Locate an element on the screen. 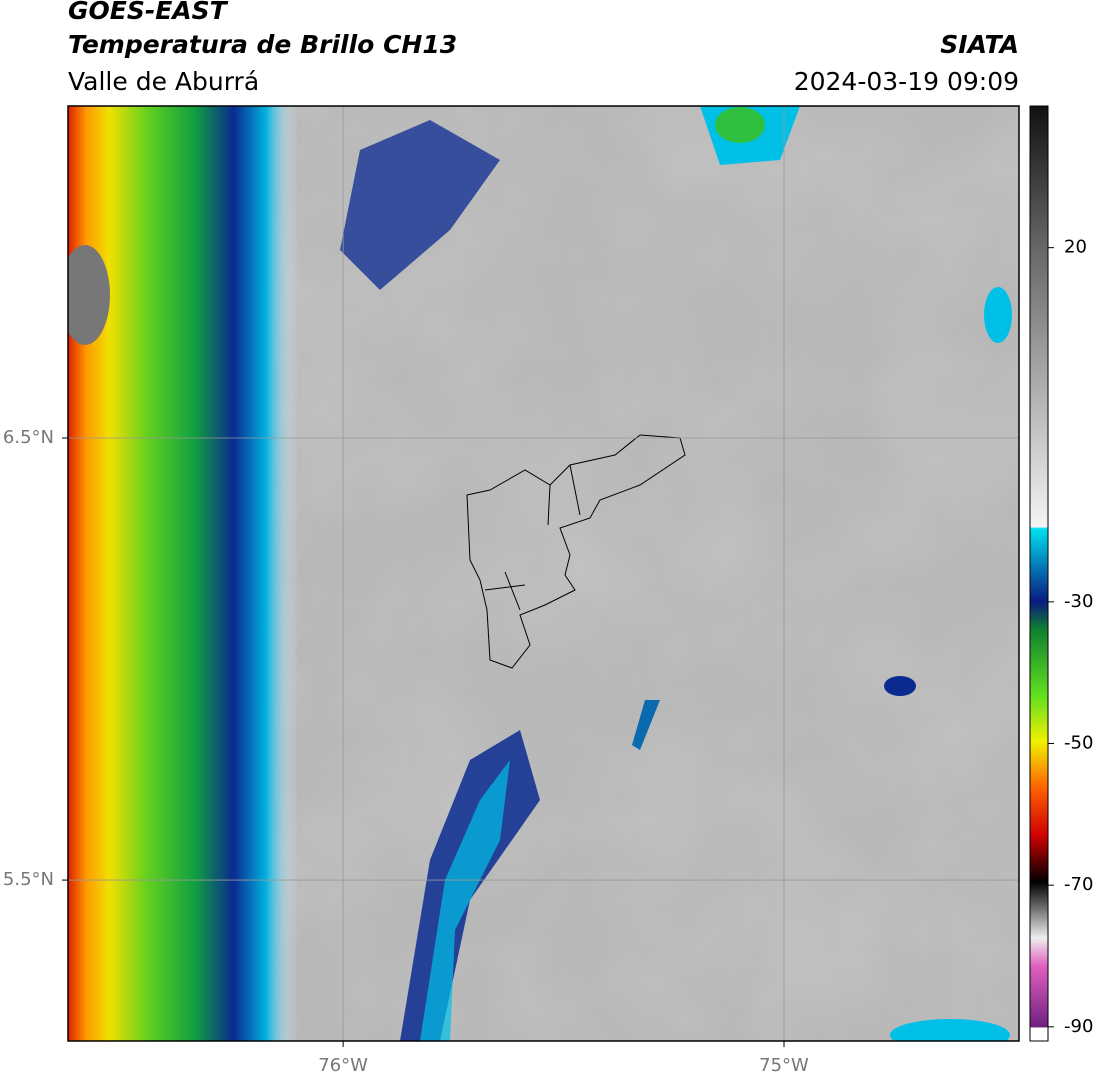  y-tick-label: 6.5°N is located at coordinates (28, 437).